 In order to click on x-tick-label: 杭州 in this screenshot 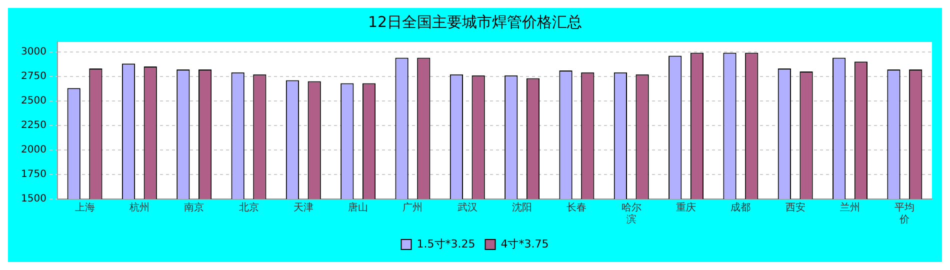, I will do `click(139, 208)`.